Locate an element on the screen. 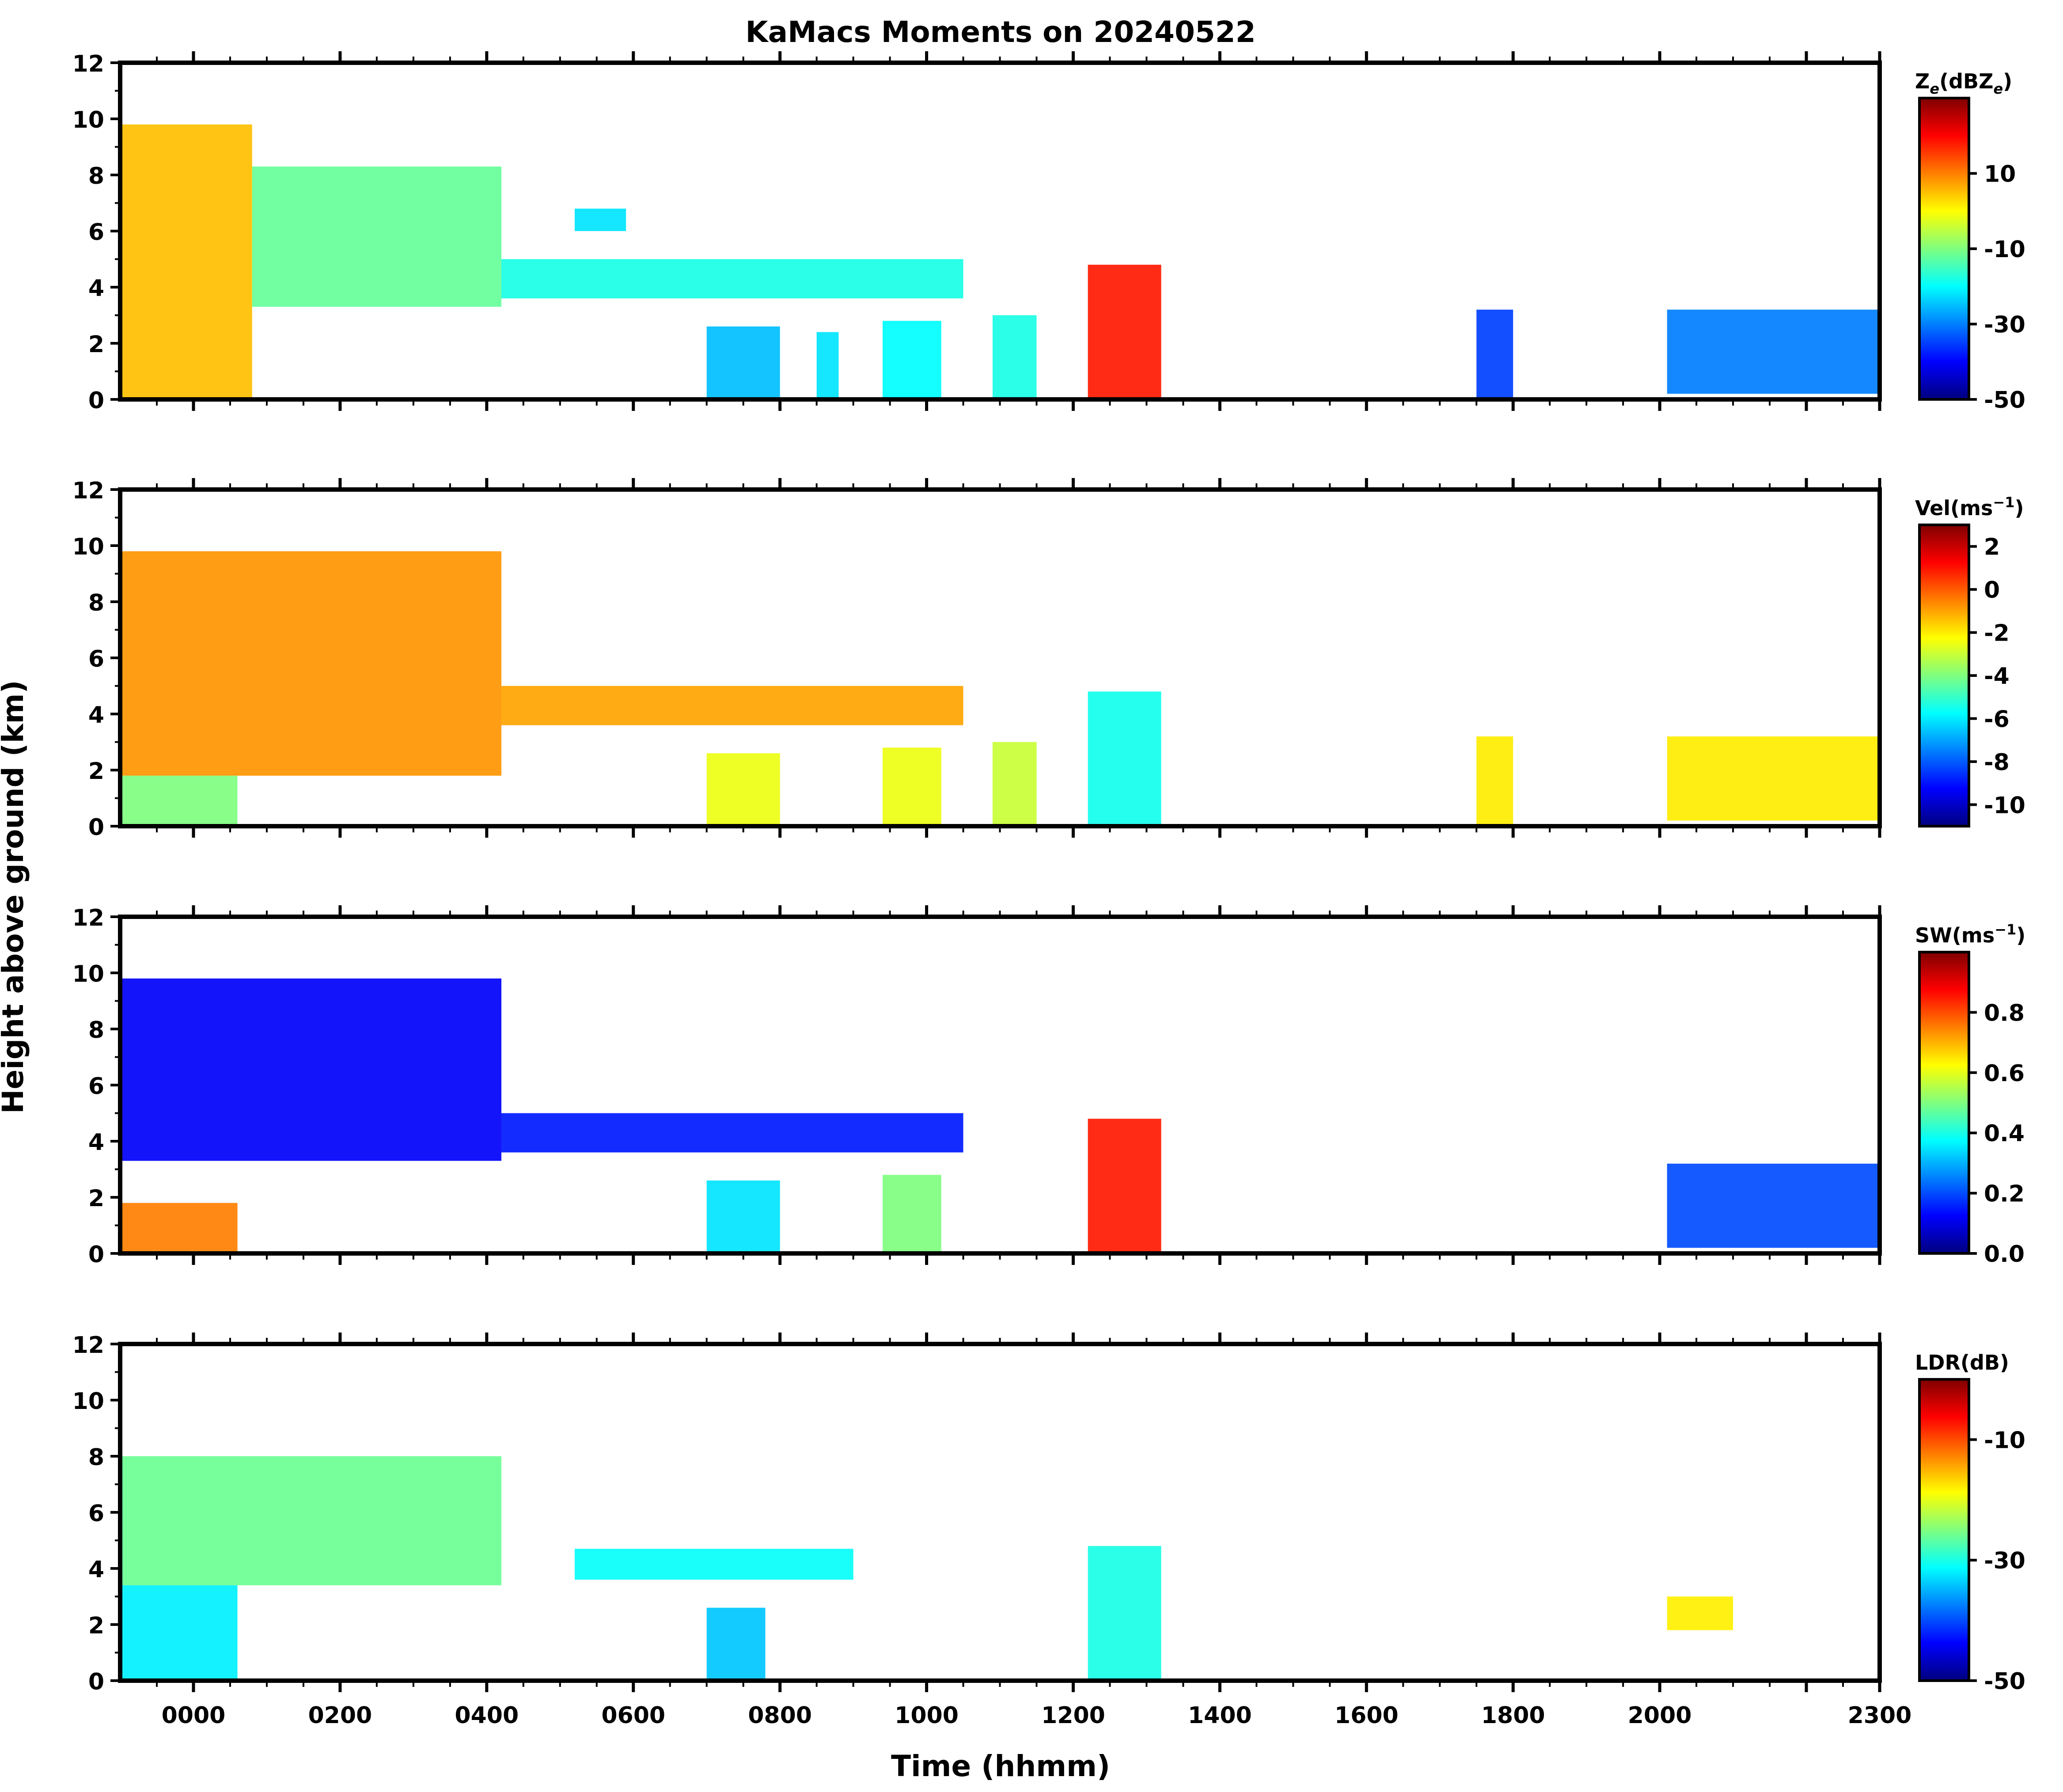 The width and height of the screenshot is (2063, 1792). panel-ldr-data is located at coordinates (926, 1568).